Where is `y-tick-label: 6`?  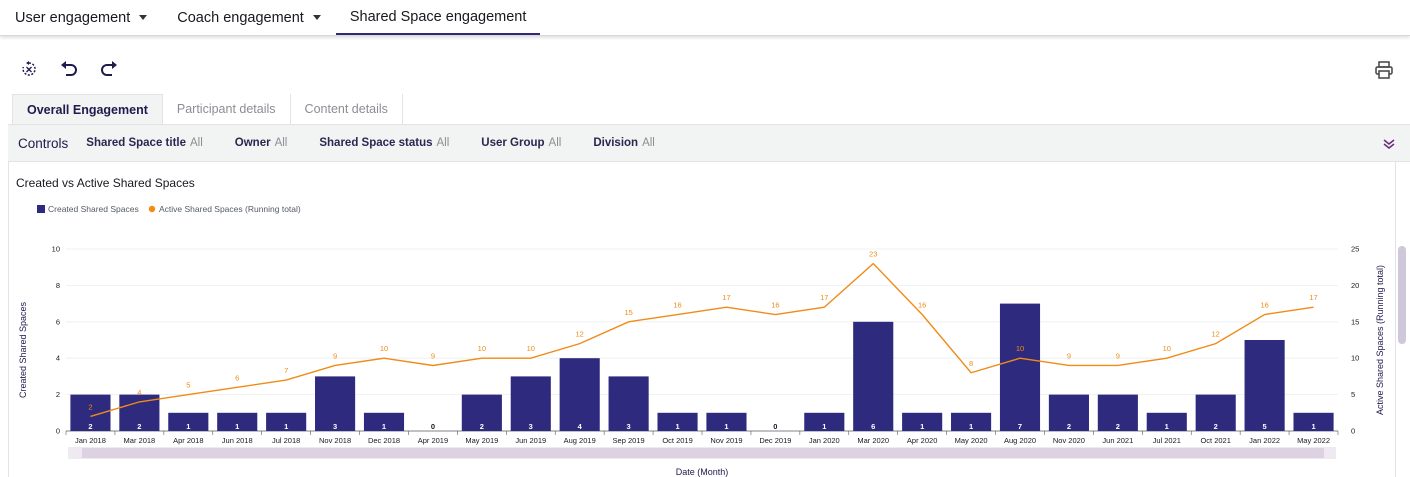
y-tick-label: 6 is located at coordinates (58, 321).